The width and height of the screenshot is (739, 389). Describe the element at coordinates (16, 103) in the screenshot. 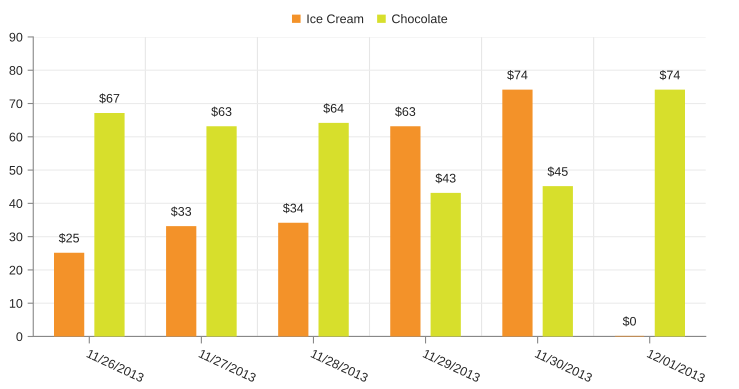

I see `y-tick-label: 70` at that location.